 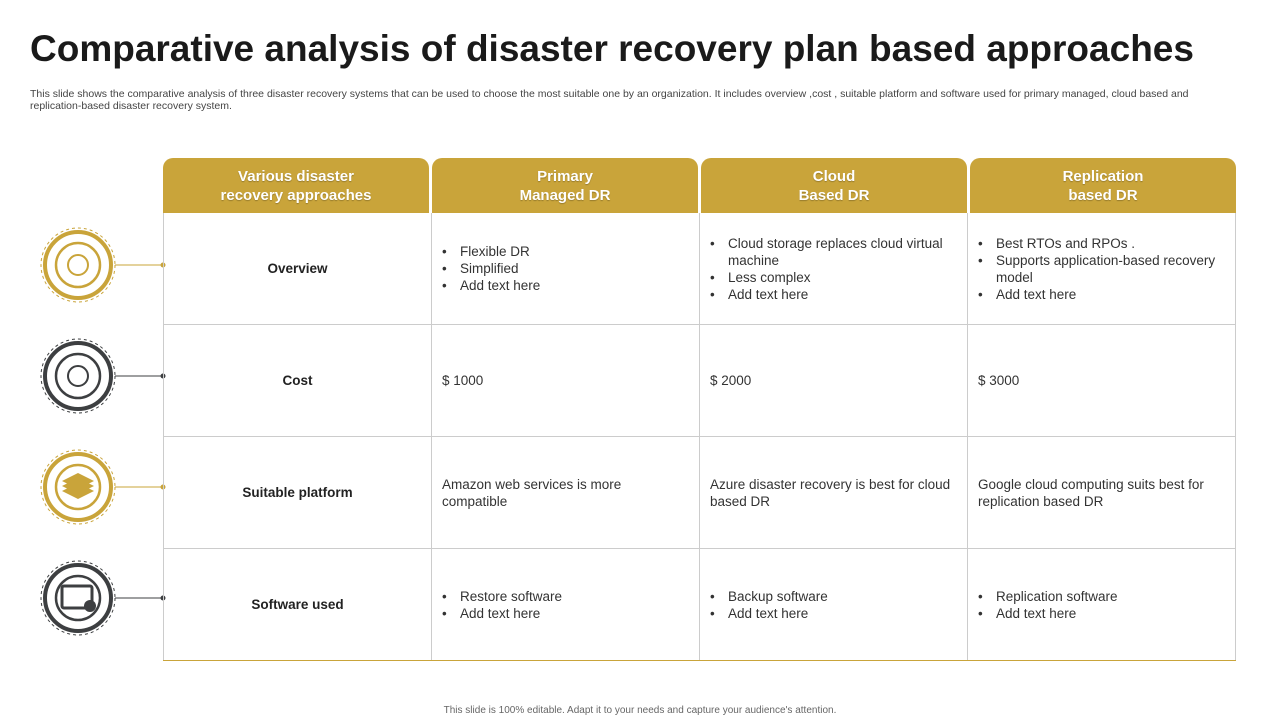 What do you see at coordinates (1101, 380) in the screenshot?
I see `cell: $ 3000` at bounding box center [1101, 380].